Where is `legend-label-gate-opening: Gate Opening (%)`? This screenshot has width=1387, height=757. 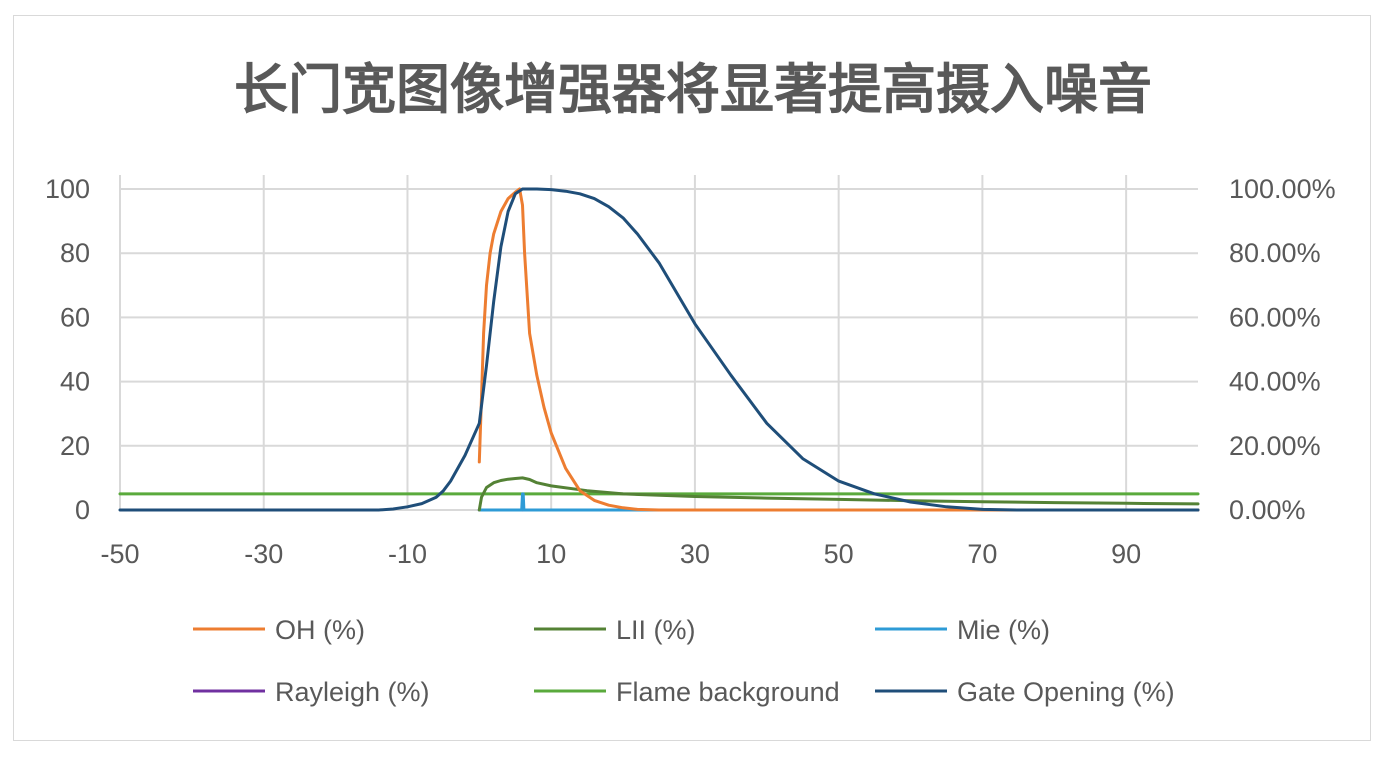
legend-label-gate-opening: Gate Opening (%) is located at coordinates (1066, 692).